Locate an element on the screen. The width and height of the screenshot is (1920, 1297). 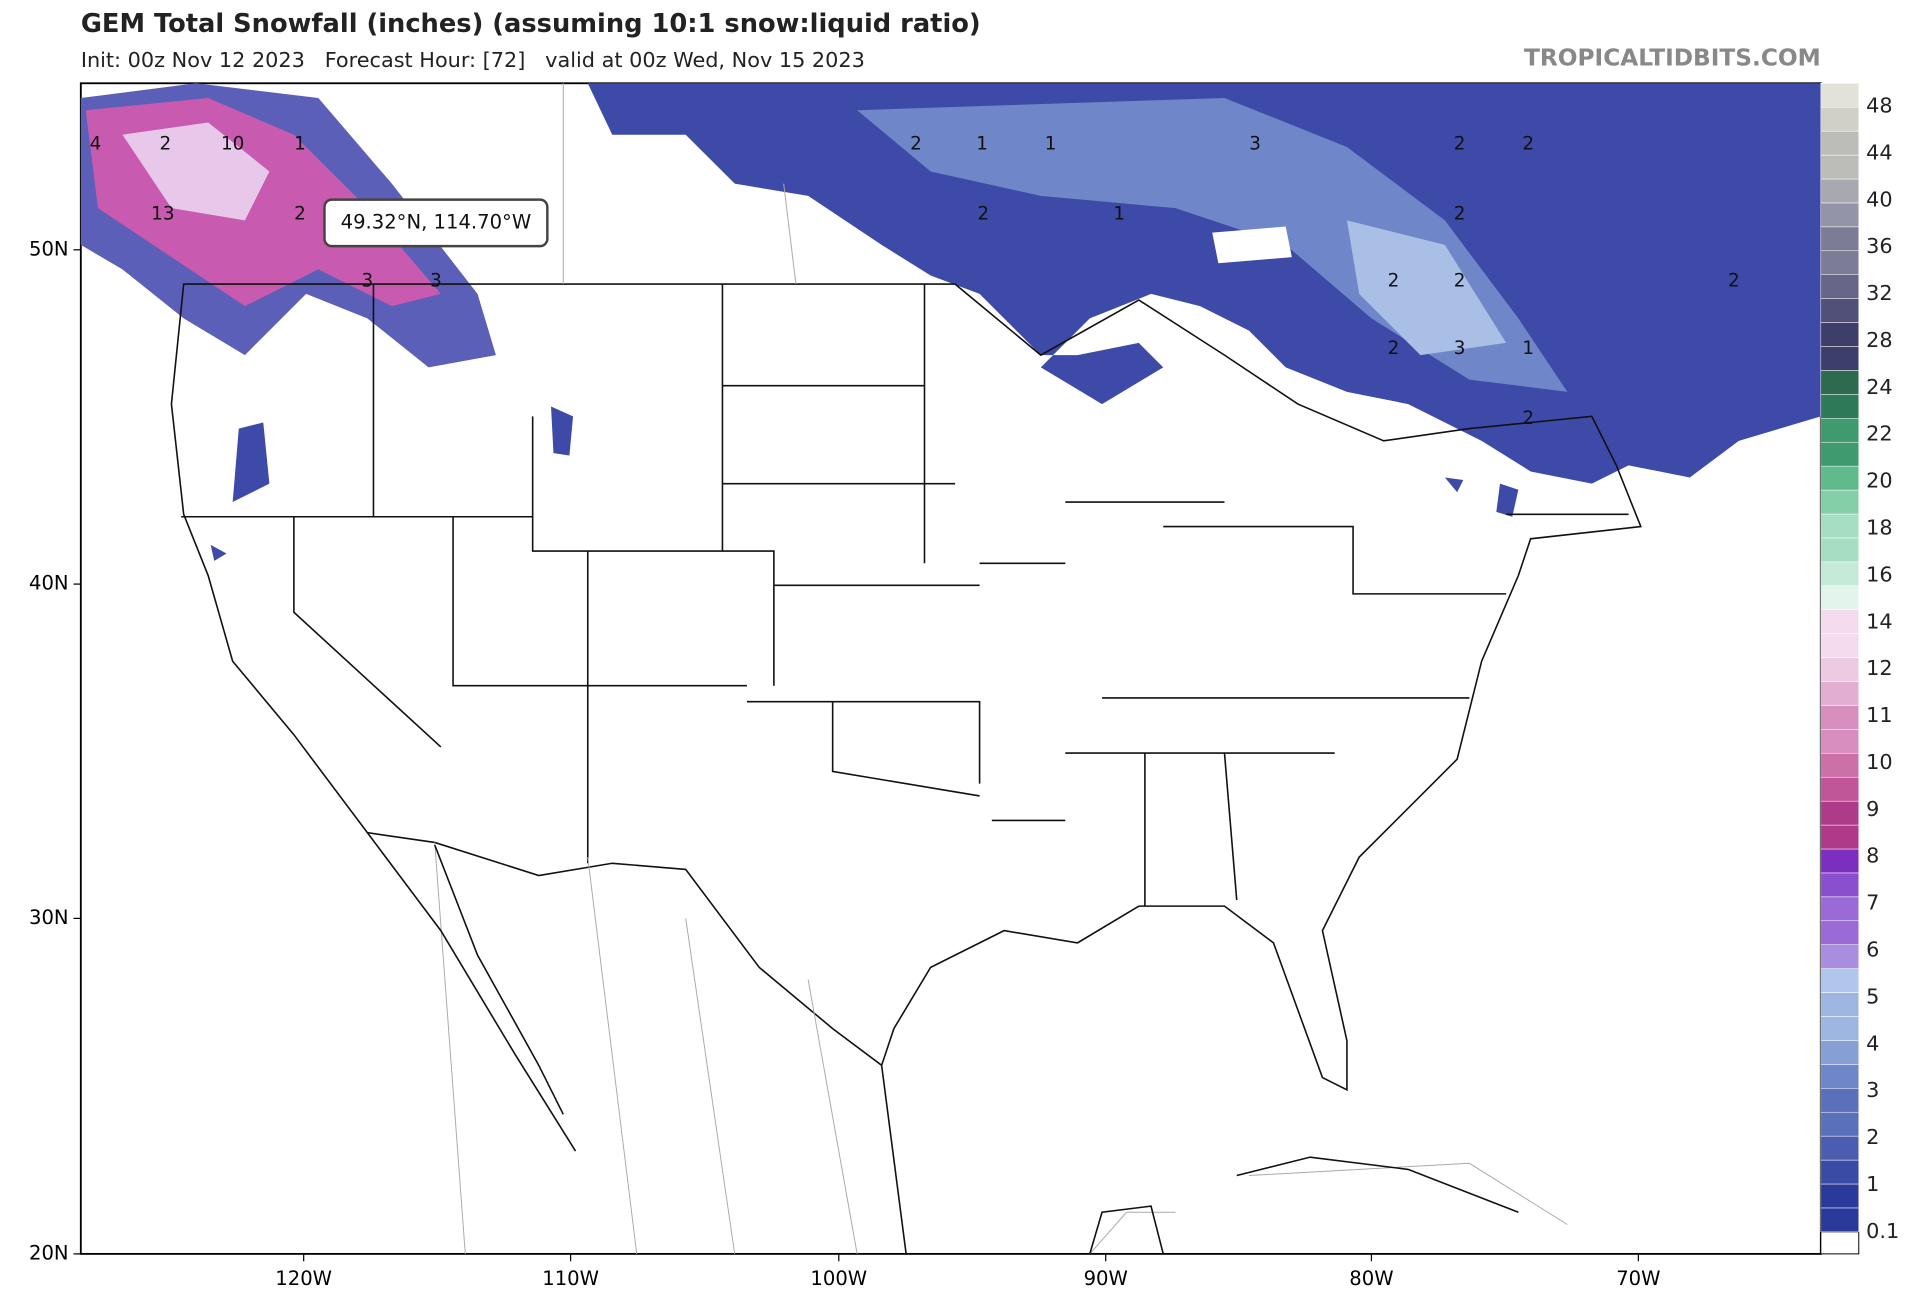
contour-label: 13 is located at coordinates (162, 213).